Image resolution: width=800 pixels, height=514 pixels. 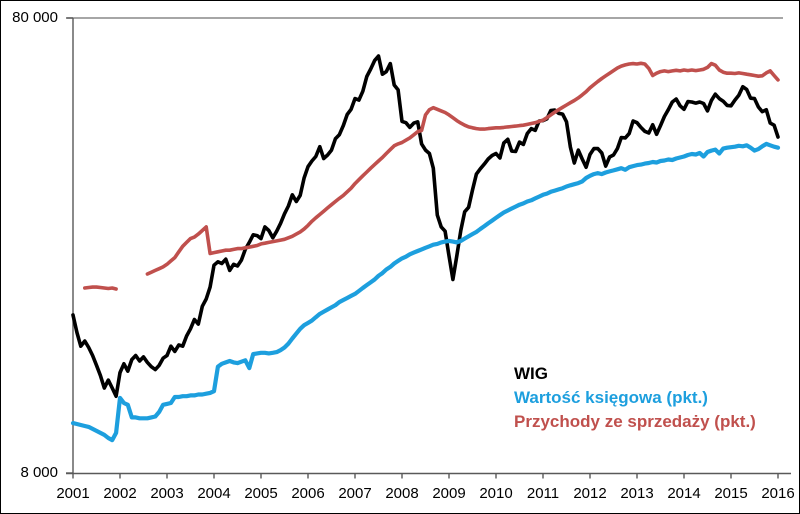 What do you see at coordinates (307, 493) in the screenshot?
I see `svg-text: 2006` at bounding box center [307, 493].